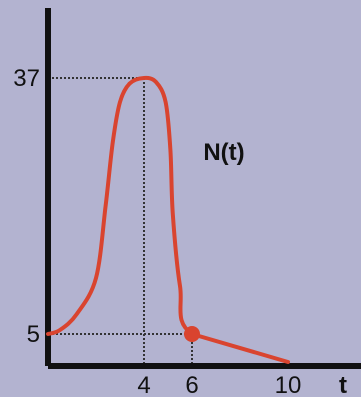 The height and width of the screenshot is (397, 361). I want to click on x-tick-label: 6, so click(191, 384).